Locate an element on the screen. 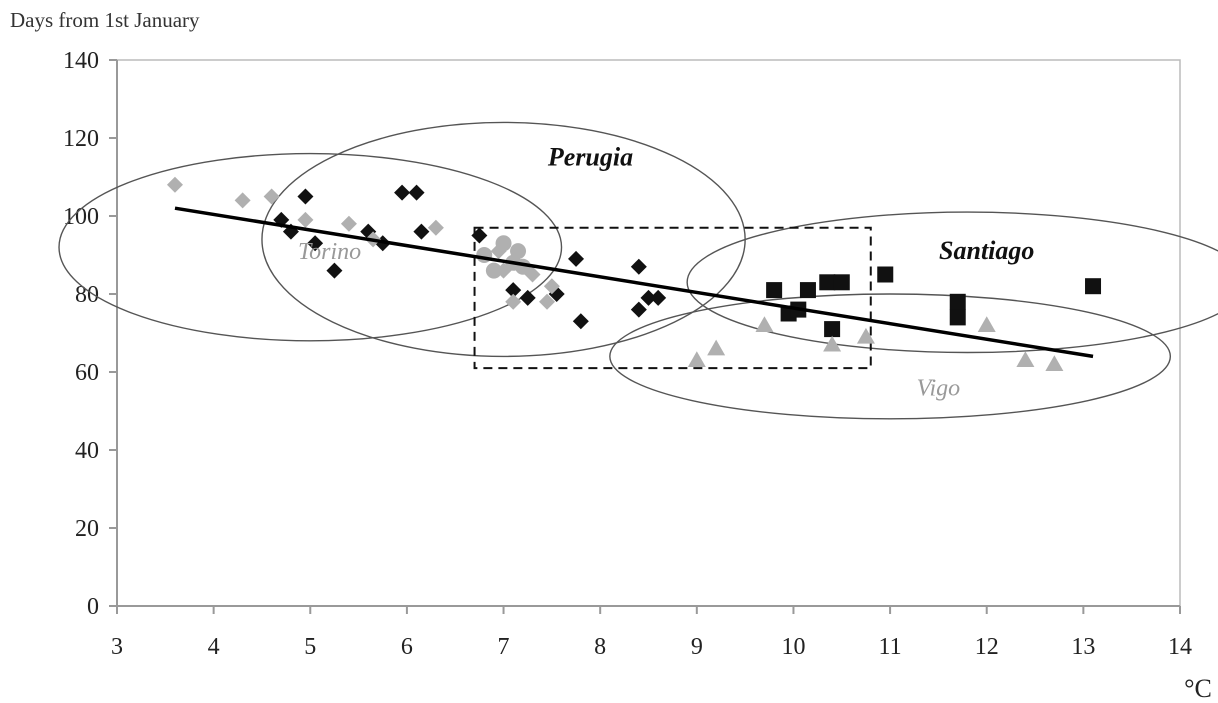 The image size is (1218, 703). group-ellipse-vigo is located at coordinates (890, 356).